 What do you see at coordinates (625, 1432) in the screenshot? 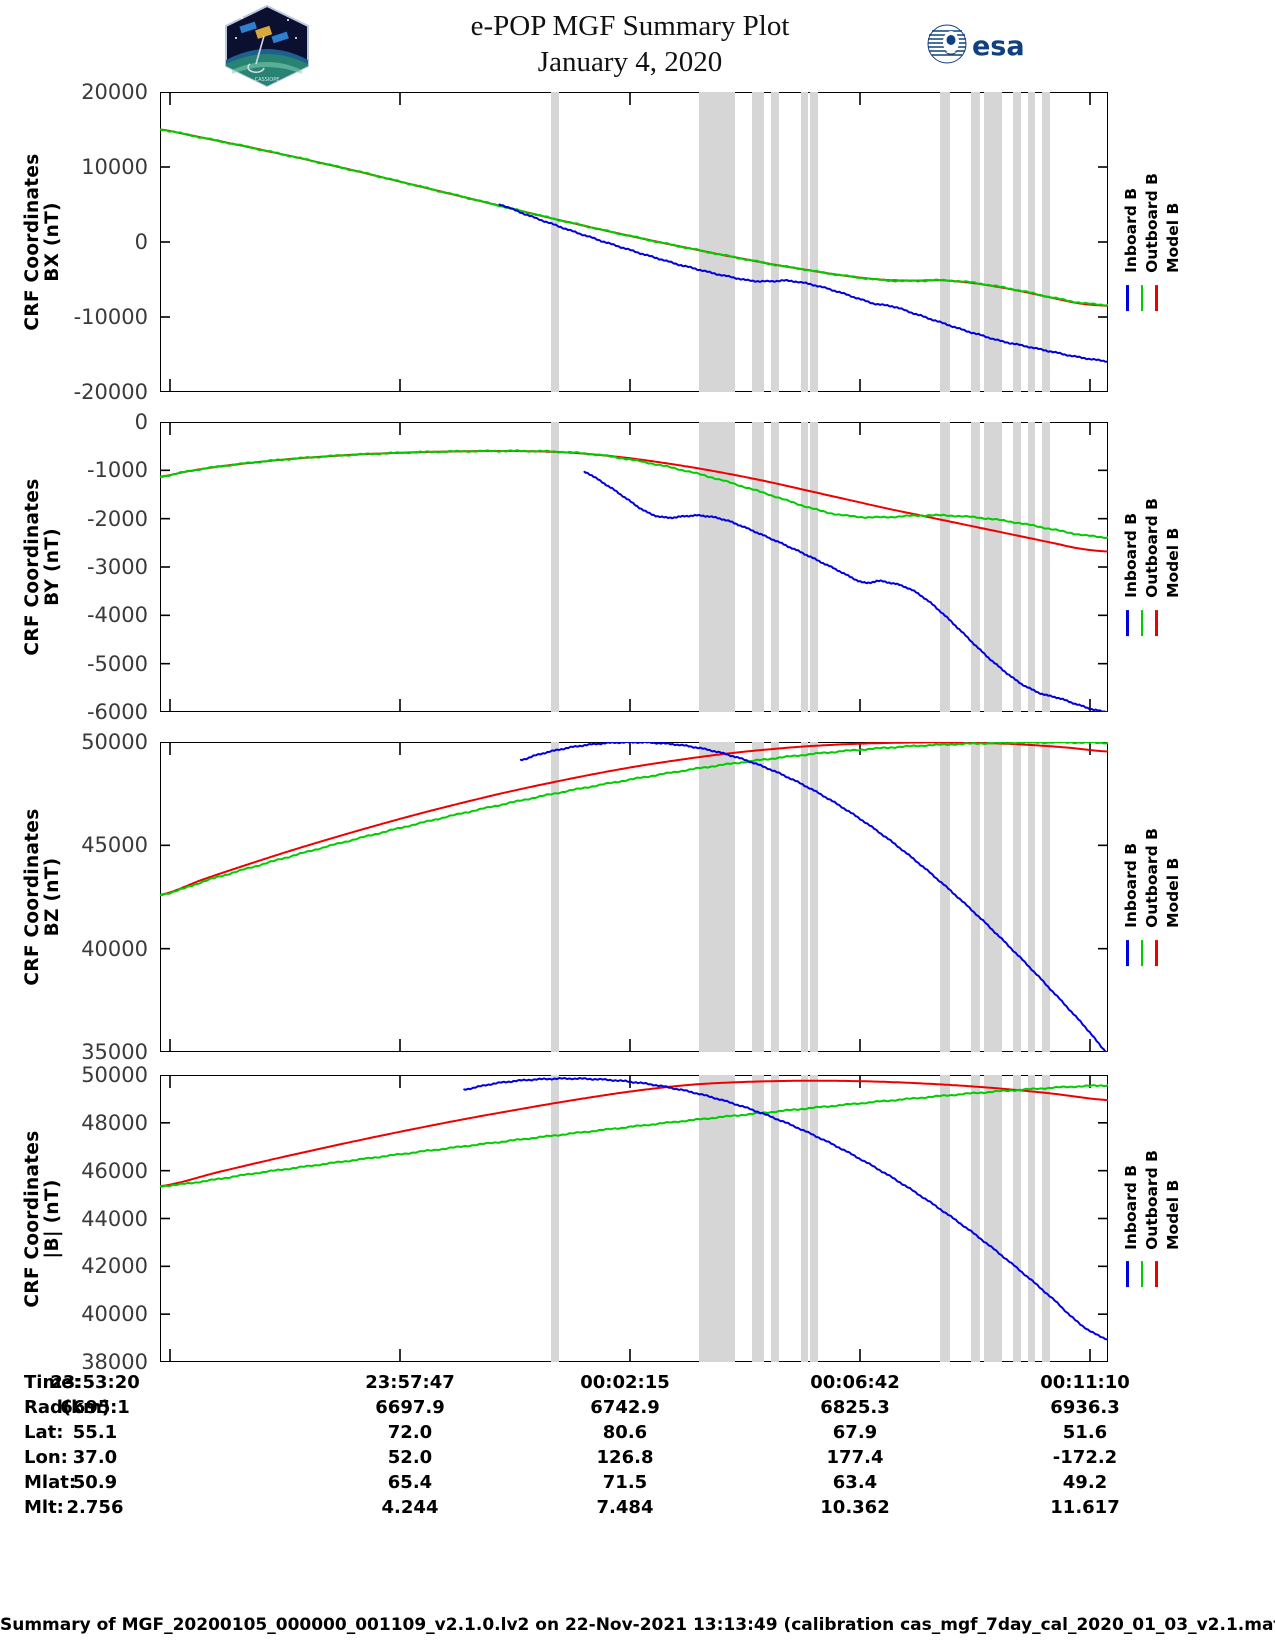
I see `table-cell: 80.6` at bounding box center [625, 1432].